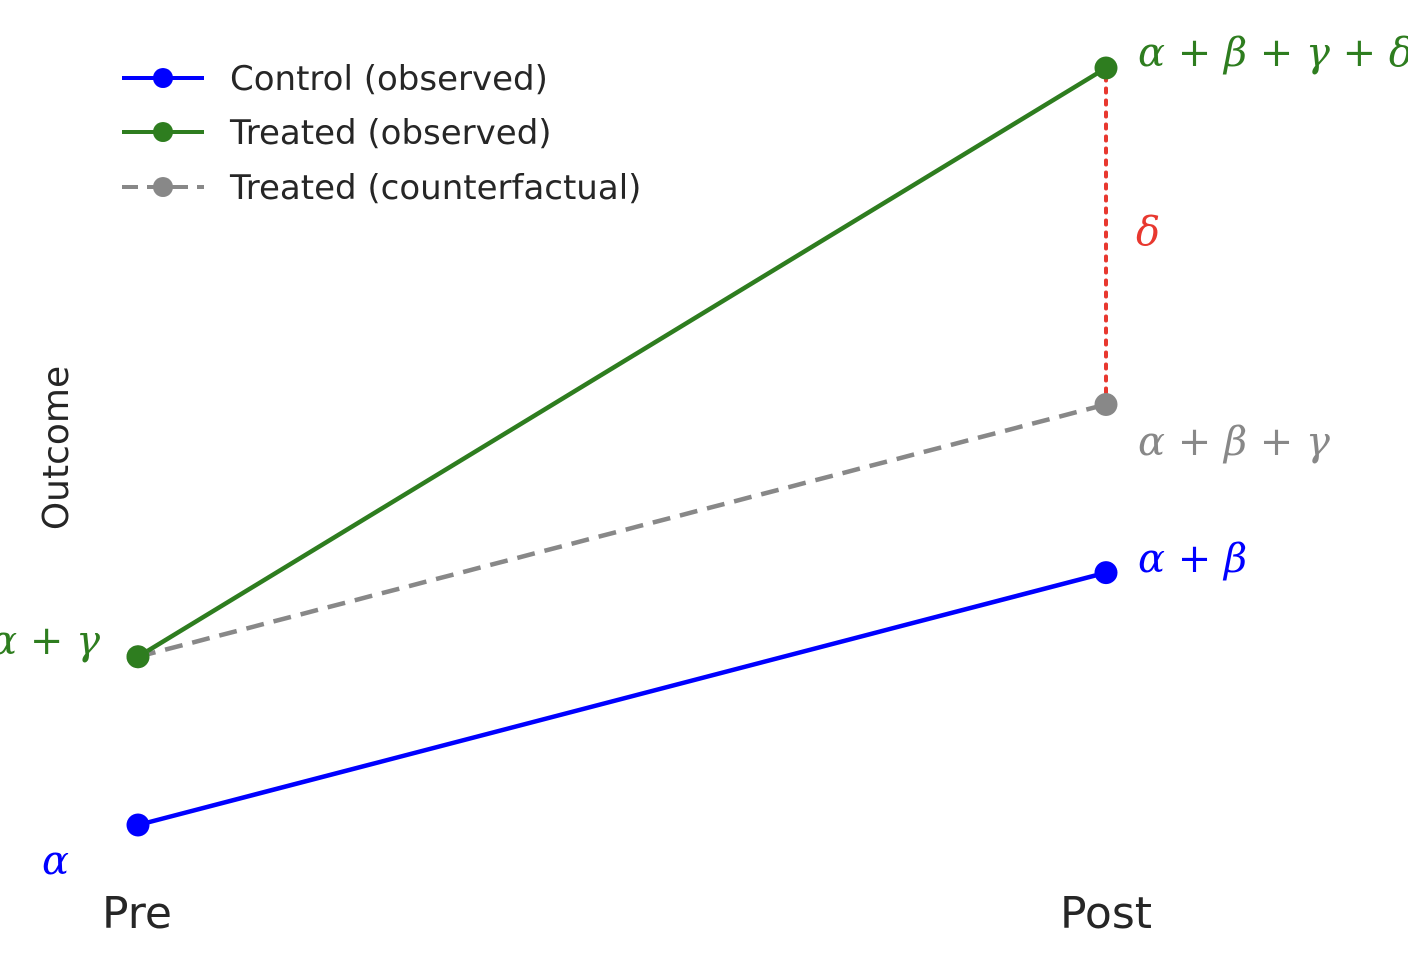 The image size is (1408, 960). What do you see at coordinates (55, 861) in the screenshot?
I see `annotation-alpha: α` at bounding box center [55, 861].